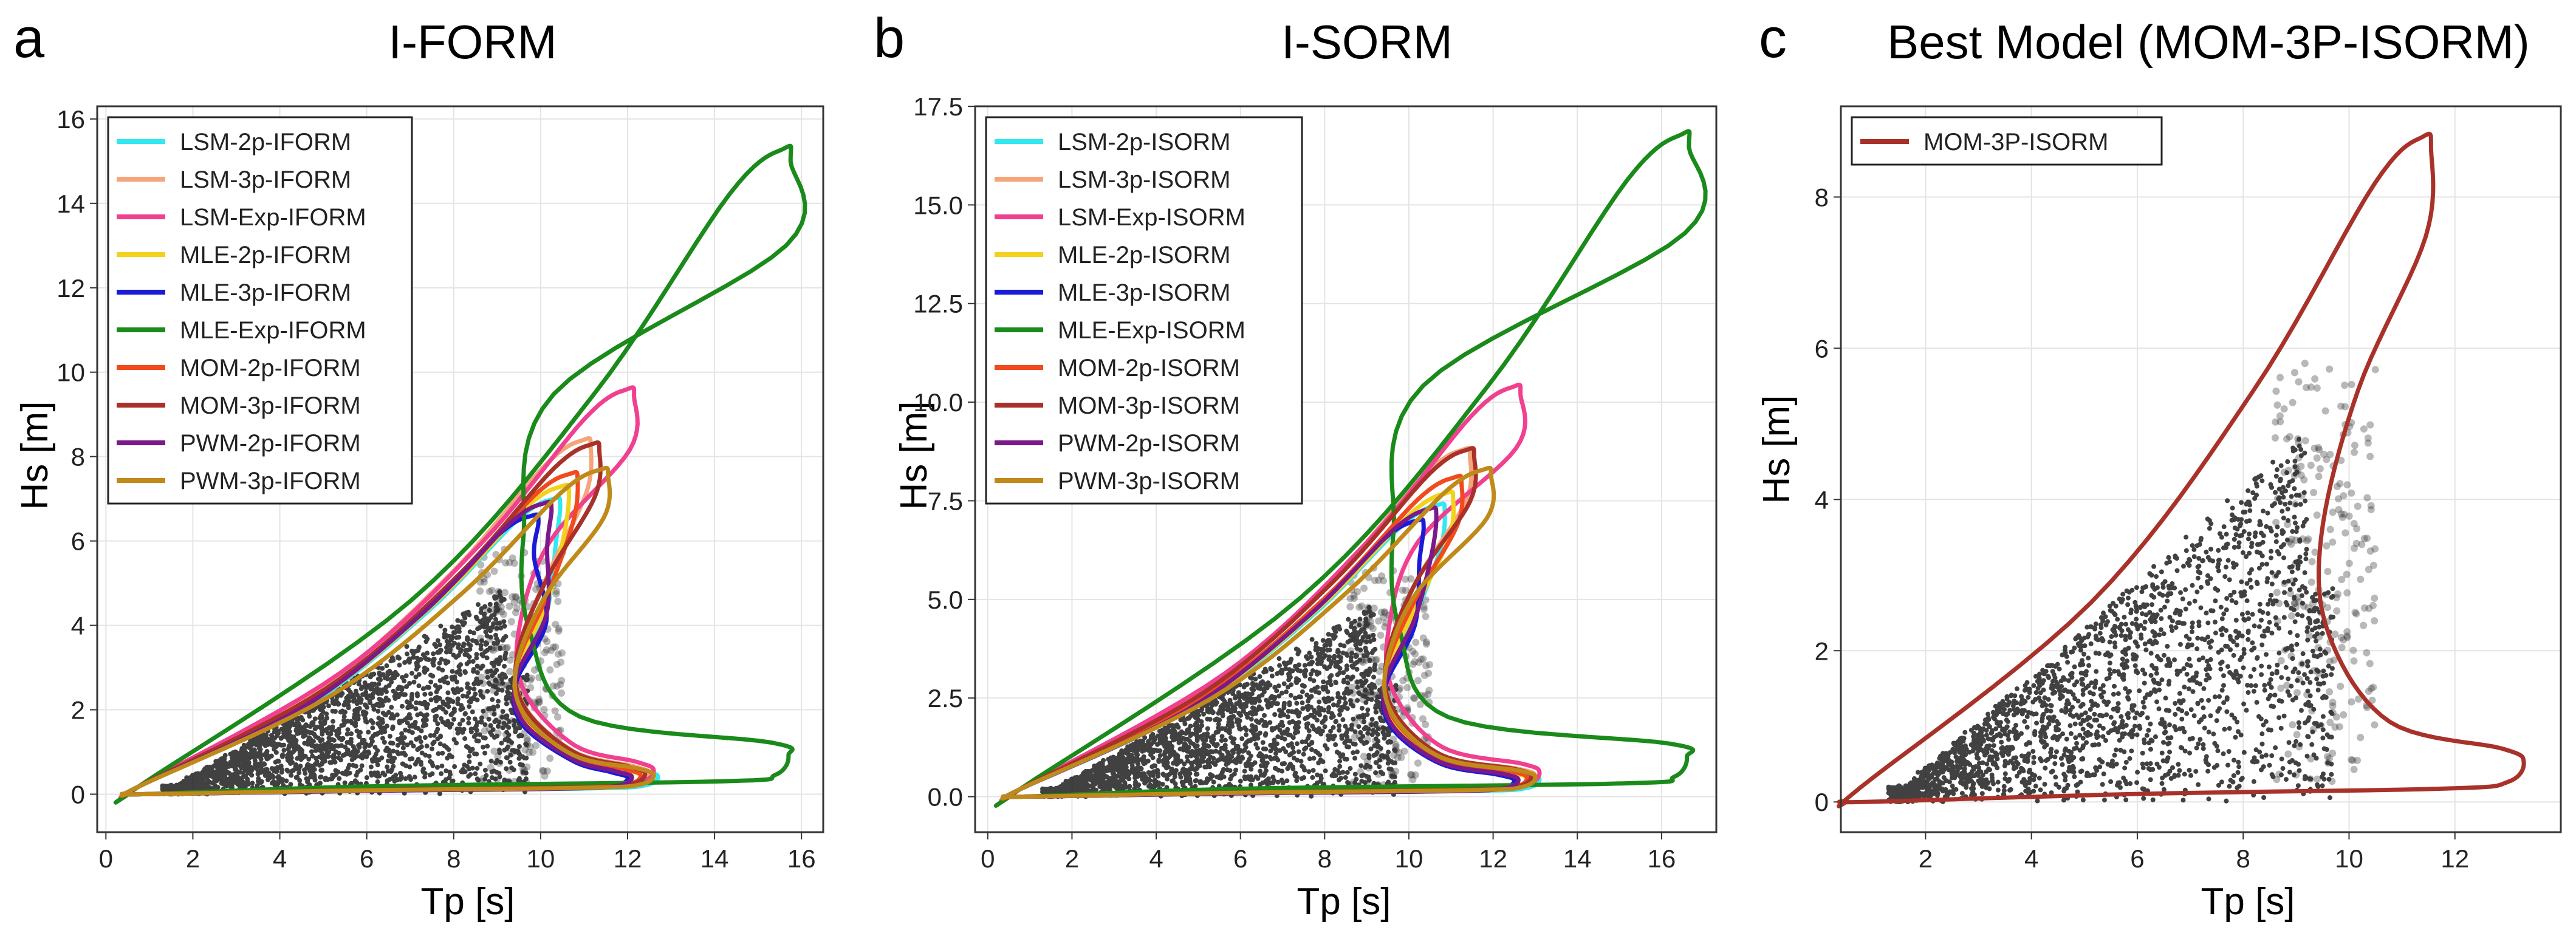 The image size is (2576, 933). I want to click on x-tick-label: 2, so click(193, 858).